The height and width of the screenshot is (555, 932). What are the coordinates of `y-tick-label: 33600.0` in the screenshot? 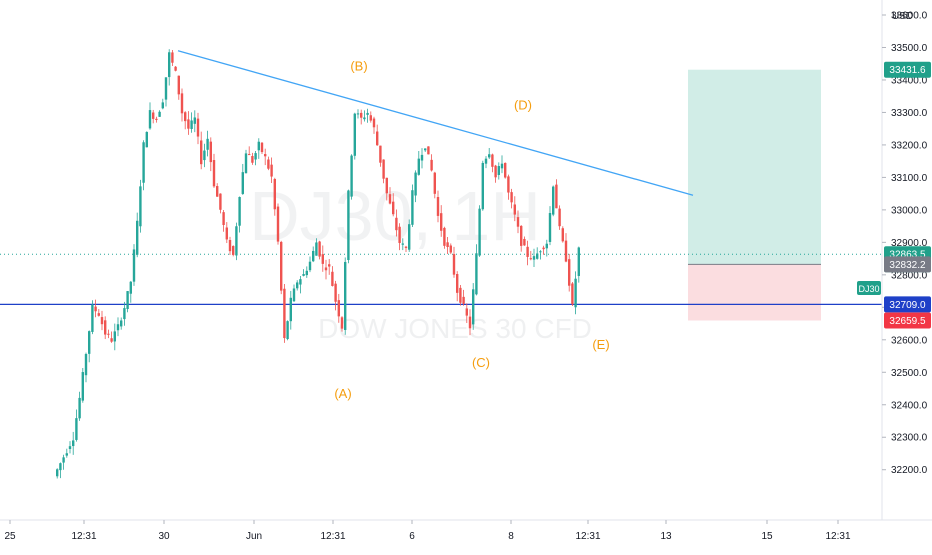 It's located at (909, 16).